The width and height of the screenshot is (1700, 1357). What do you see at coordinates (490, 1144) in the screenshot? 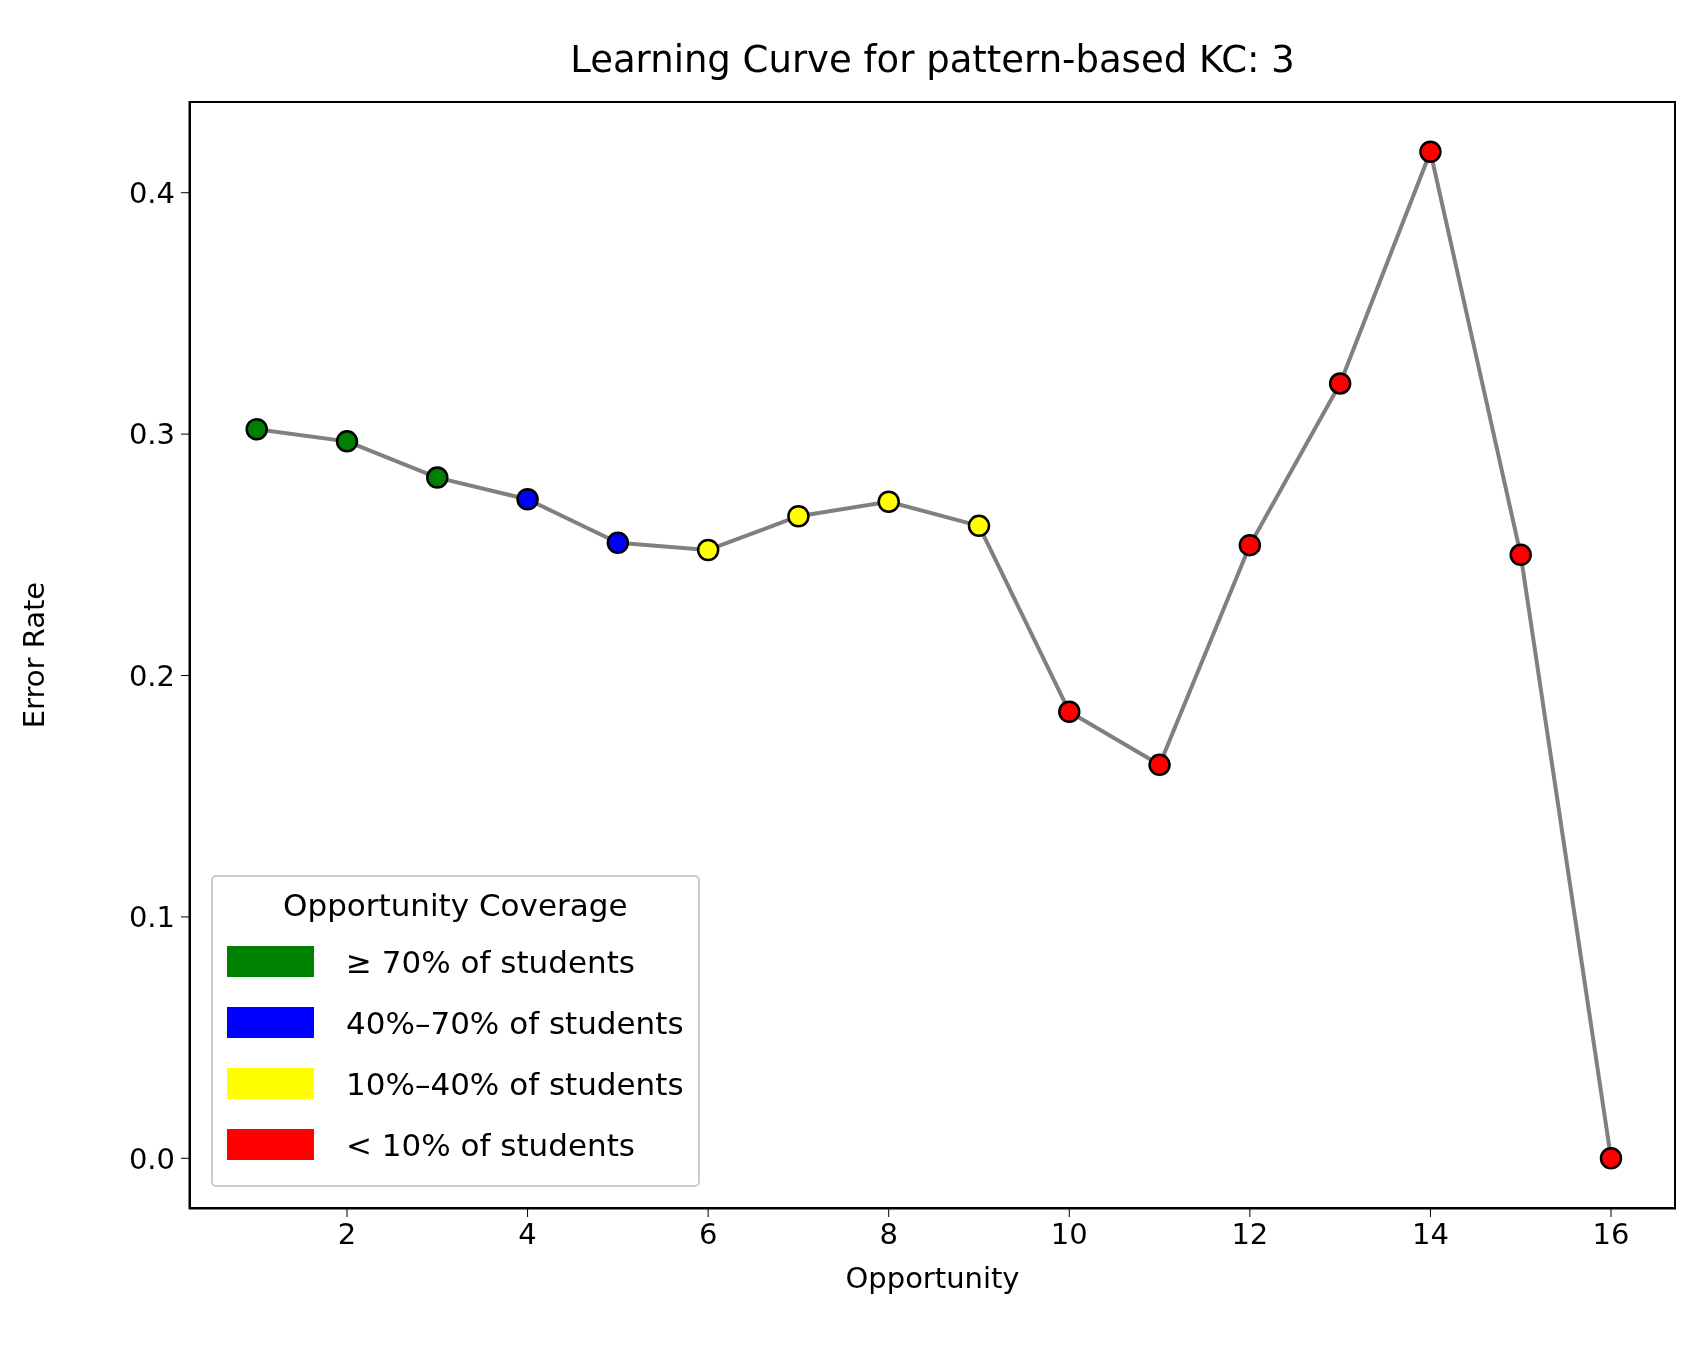
I see `legend-label: < 10% of students` at bounding box center [490, 1144].